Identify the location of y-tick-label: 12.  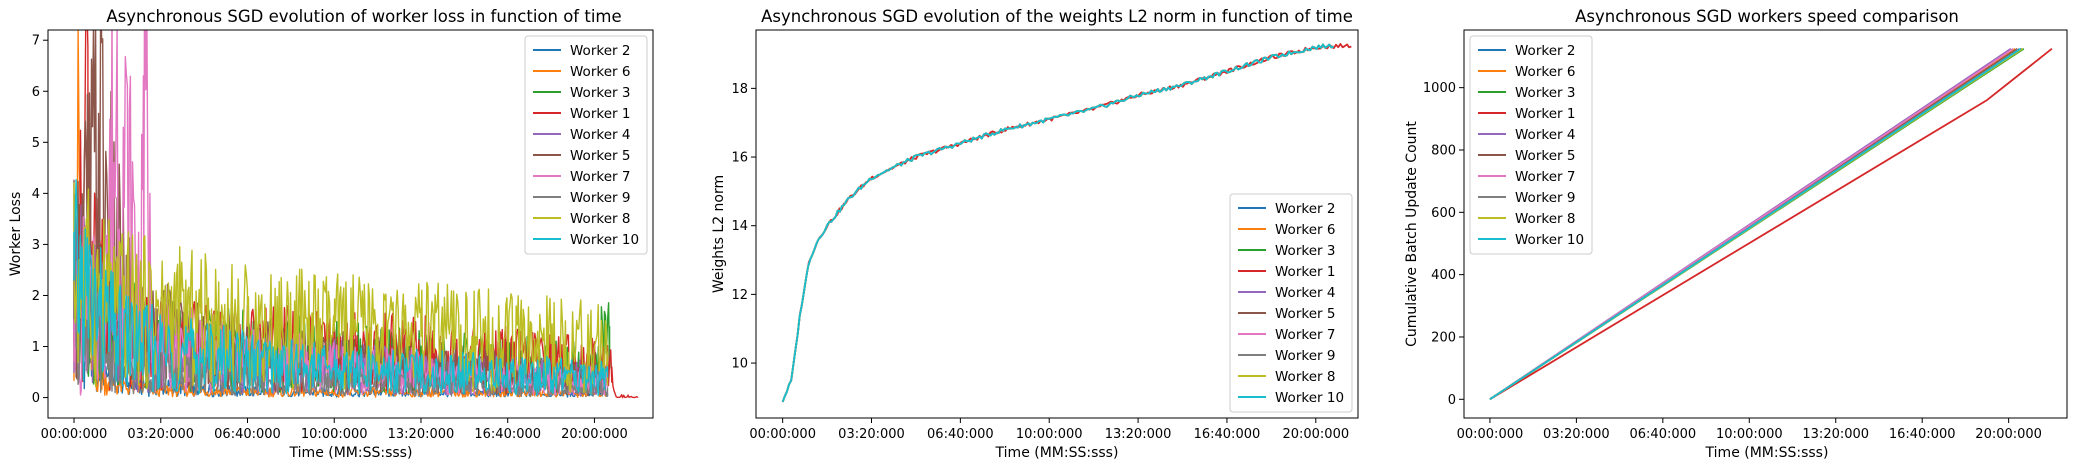
(739, 295).